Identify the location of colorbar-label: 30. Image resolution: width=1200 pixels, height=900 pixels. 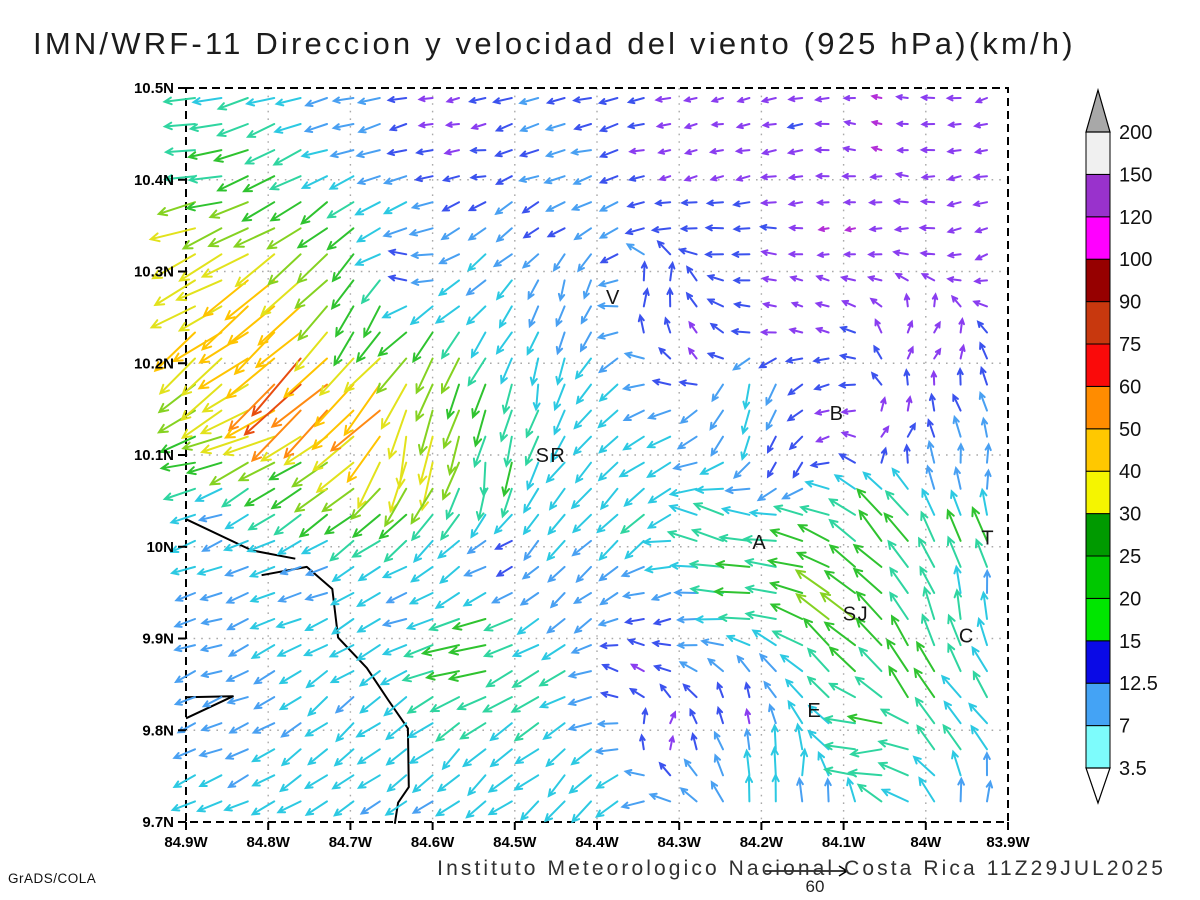
(1130, 515).